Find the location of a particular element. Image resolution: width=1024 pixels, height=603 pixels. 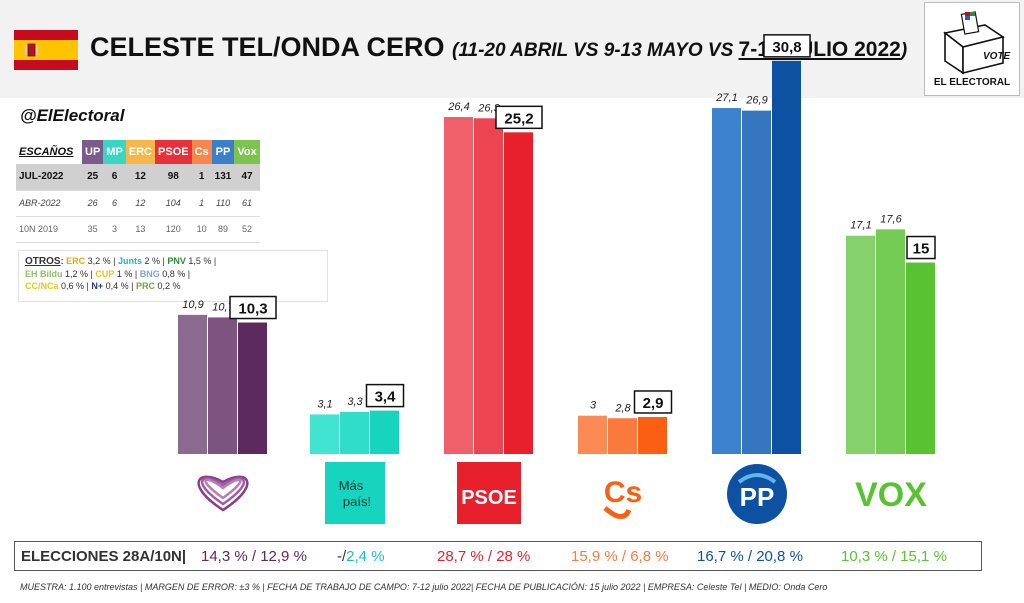

seats-cell: 104 is located at coordinates (173, 203).